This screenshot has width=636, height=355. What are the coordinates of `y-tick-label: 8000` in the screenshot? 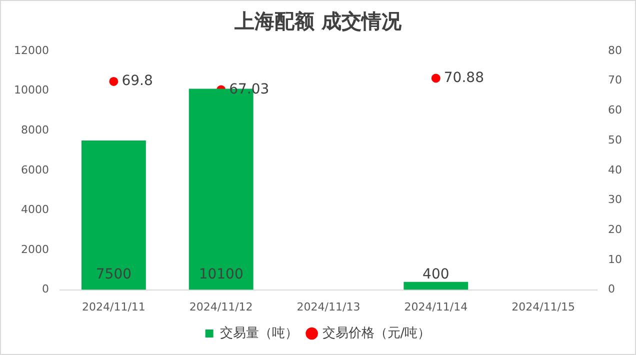 It's located at (34, 129).